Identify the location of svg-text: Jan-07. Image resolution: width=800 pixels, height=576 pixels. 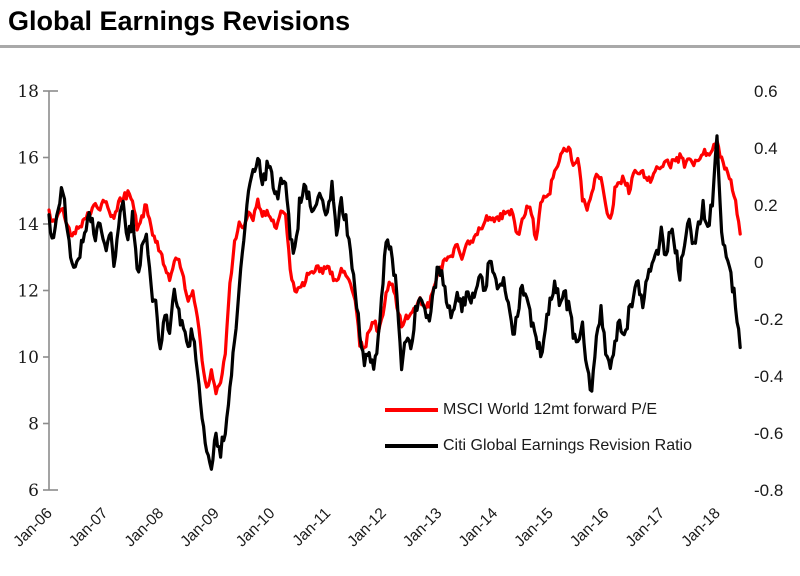
(89, 528).